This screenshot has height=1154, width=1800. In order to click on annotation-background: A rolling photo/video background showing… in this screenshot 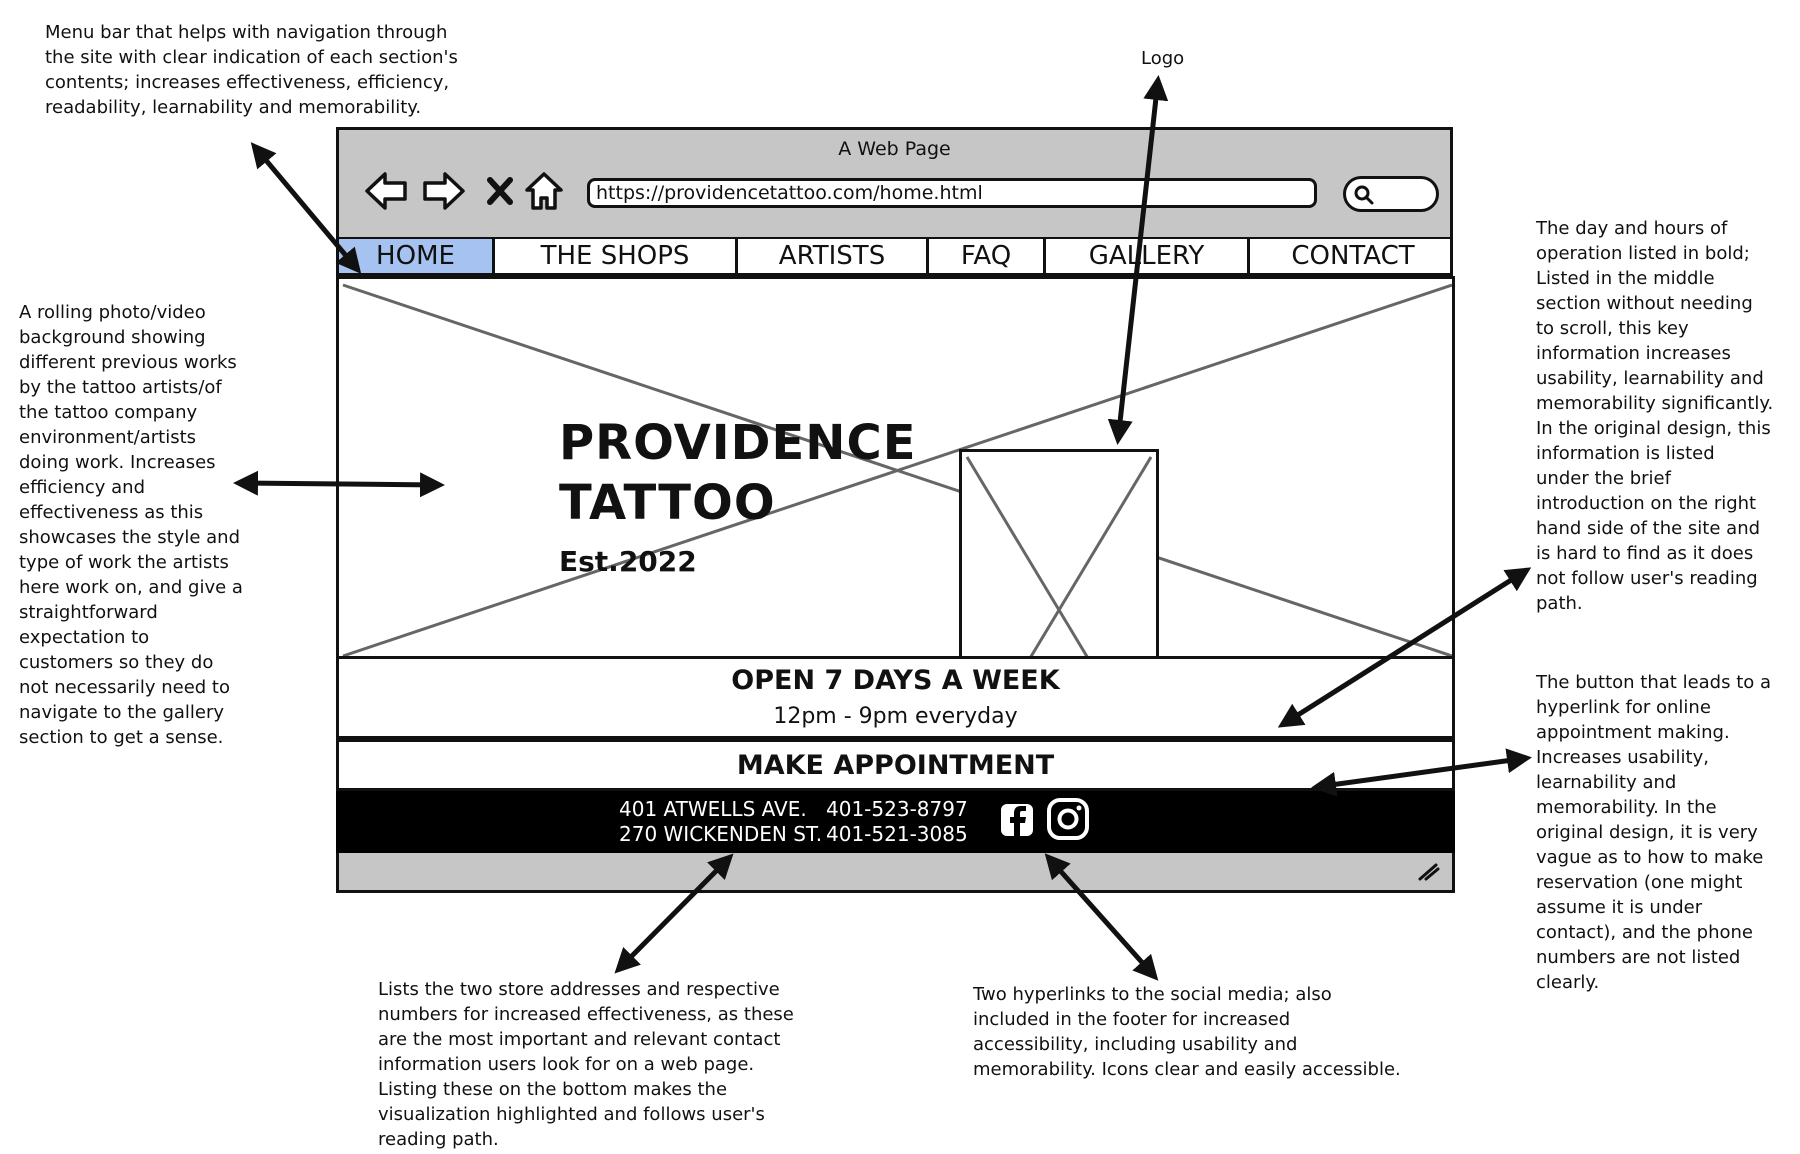, I will do `click(131, 525)`.